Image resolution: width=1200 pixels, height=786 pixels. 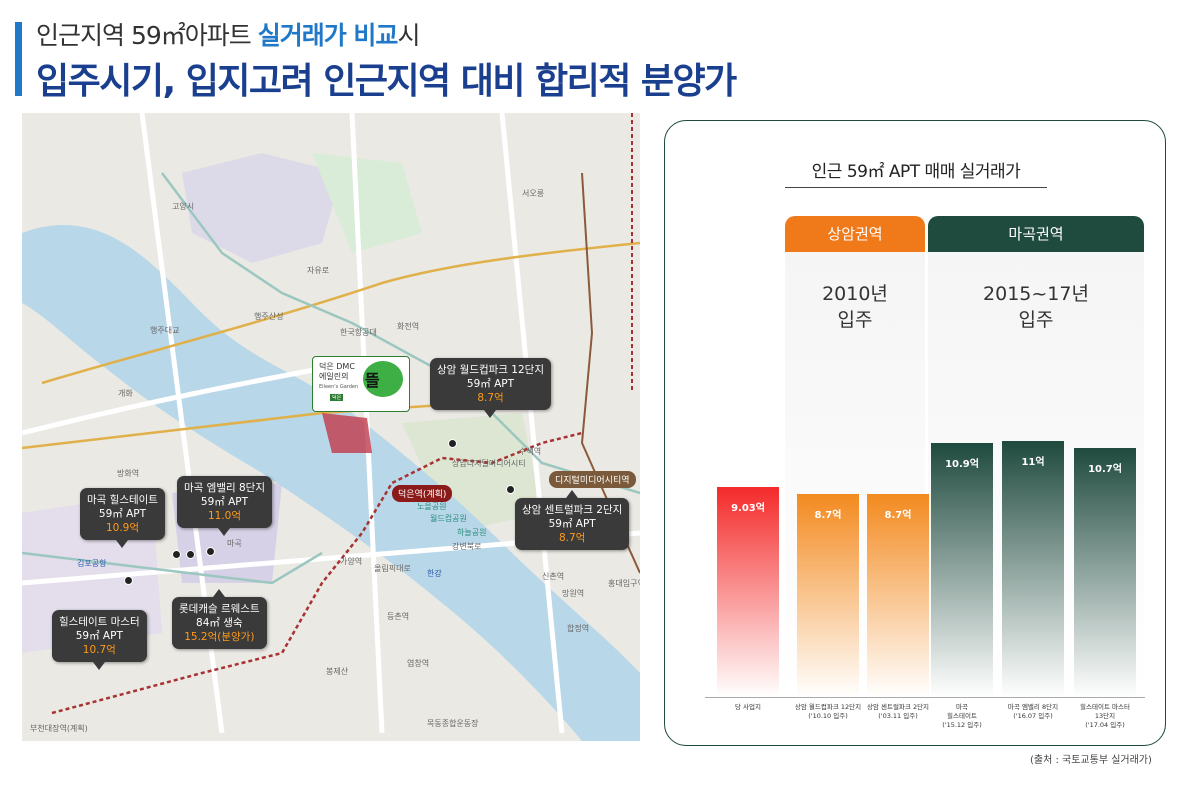 I want to click on map-label-mokdong: 목동종합운동장, so click(x=453, y=723).